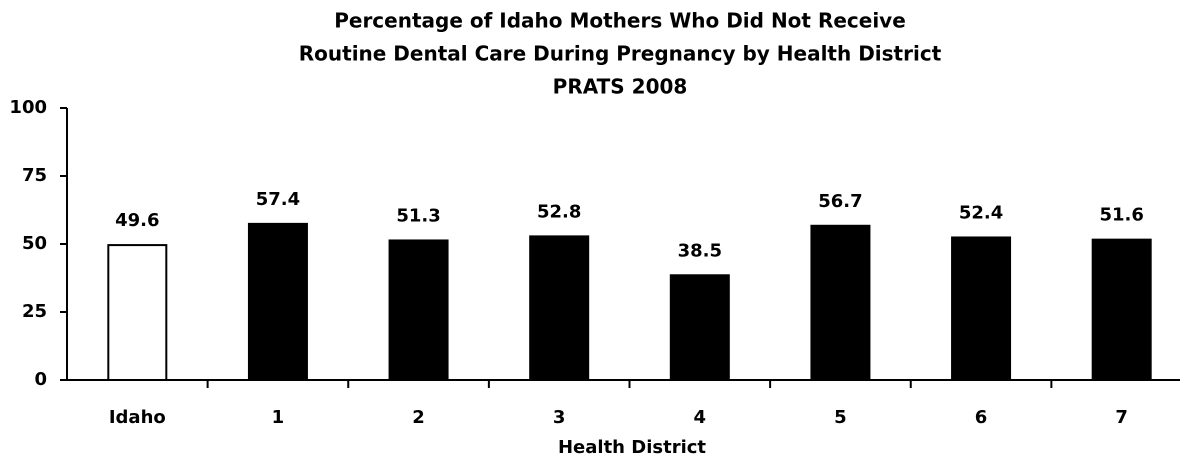  Describe the element at coordinates (28, 107) in the screenshot. I see `y-tick-label: 100` at that location.